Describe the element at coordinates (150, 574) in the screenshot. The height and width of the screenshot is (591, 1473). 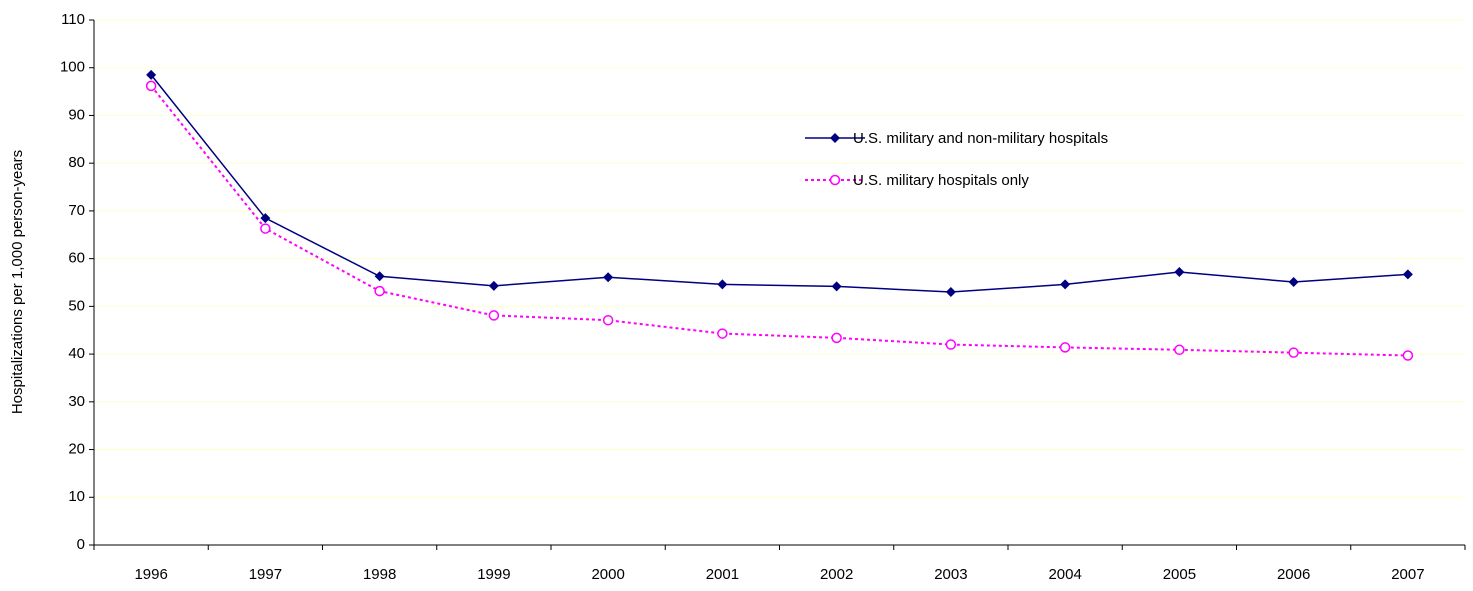
I see `x-tick-label: 1996` at that location.